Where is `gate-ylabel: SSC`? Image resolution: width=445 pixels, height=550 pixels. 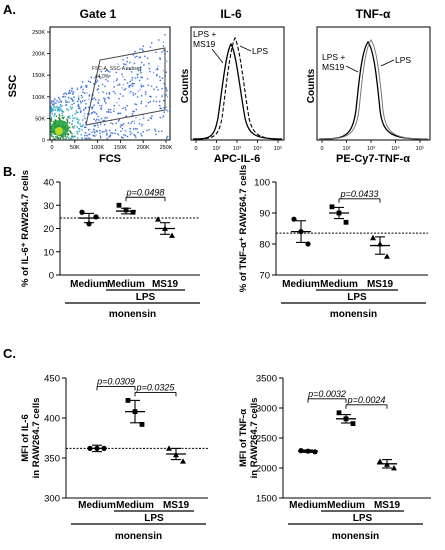
gate-ylabel: SSC is located at coordinates (13, 86).